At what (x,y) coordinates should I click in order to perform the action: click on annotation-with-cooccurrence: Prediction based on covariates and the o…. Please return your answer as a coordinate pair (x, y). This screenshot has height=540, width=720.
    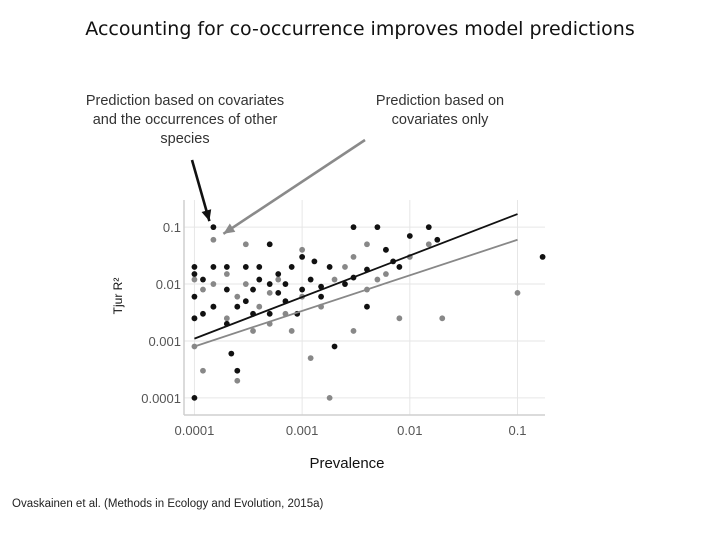
    Looking at the image, I should click on (185, 120).